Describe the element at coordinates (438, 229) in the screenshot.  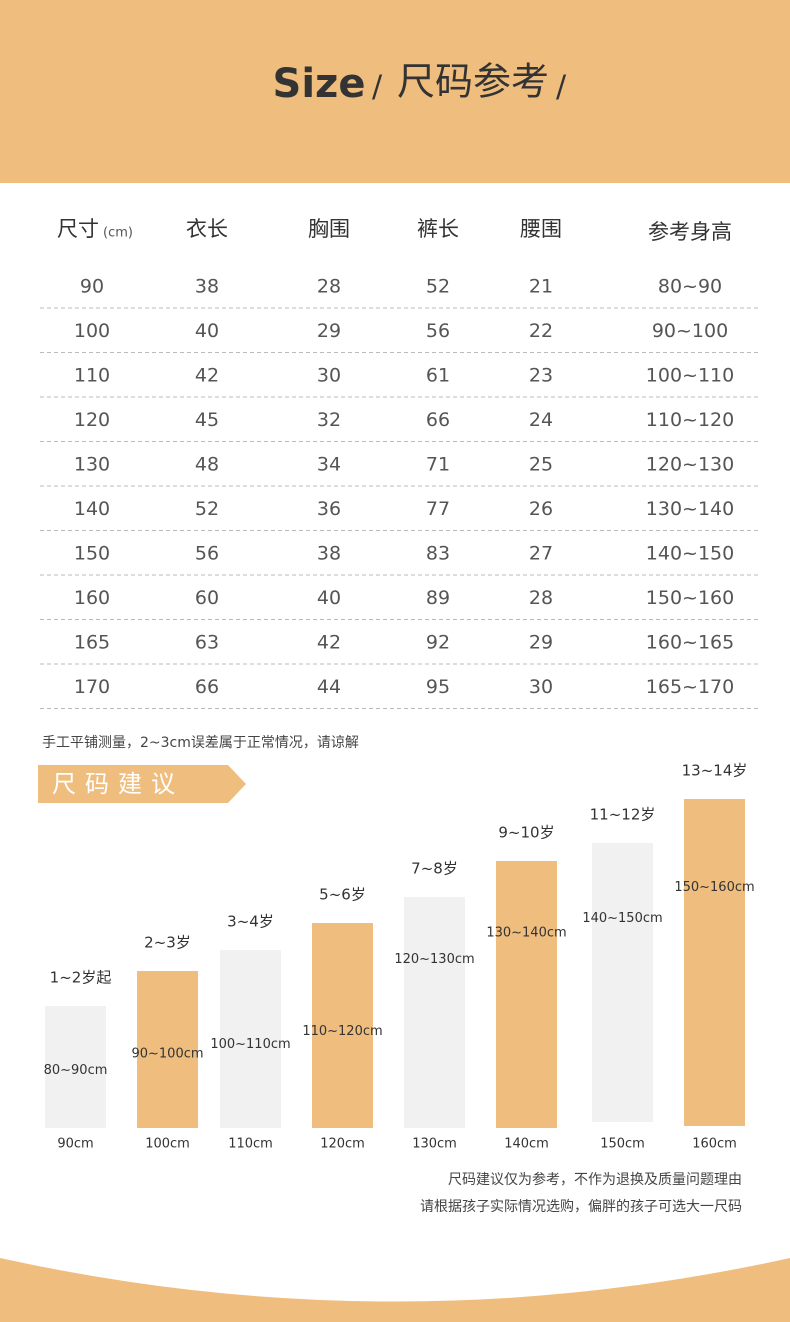
I see `column-header: 裤长` at that location.